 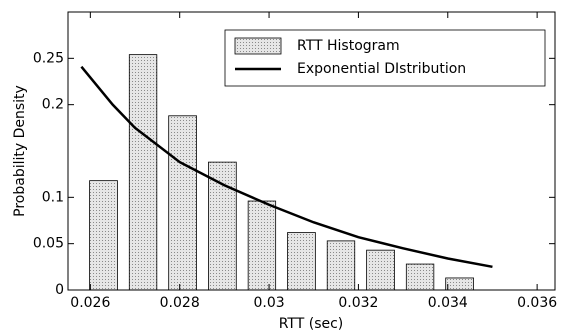 I want to click on y-tick-label: 0.1, so click(x=53, y=197).